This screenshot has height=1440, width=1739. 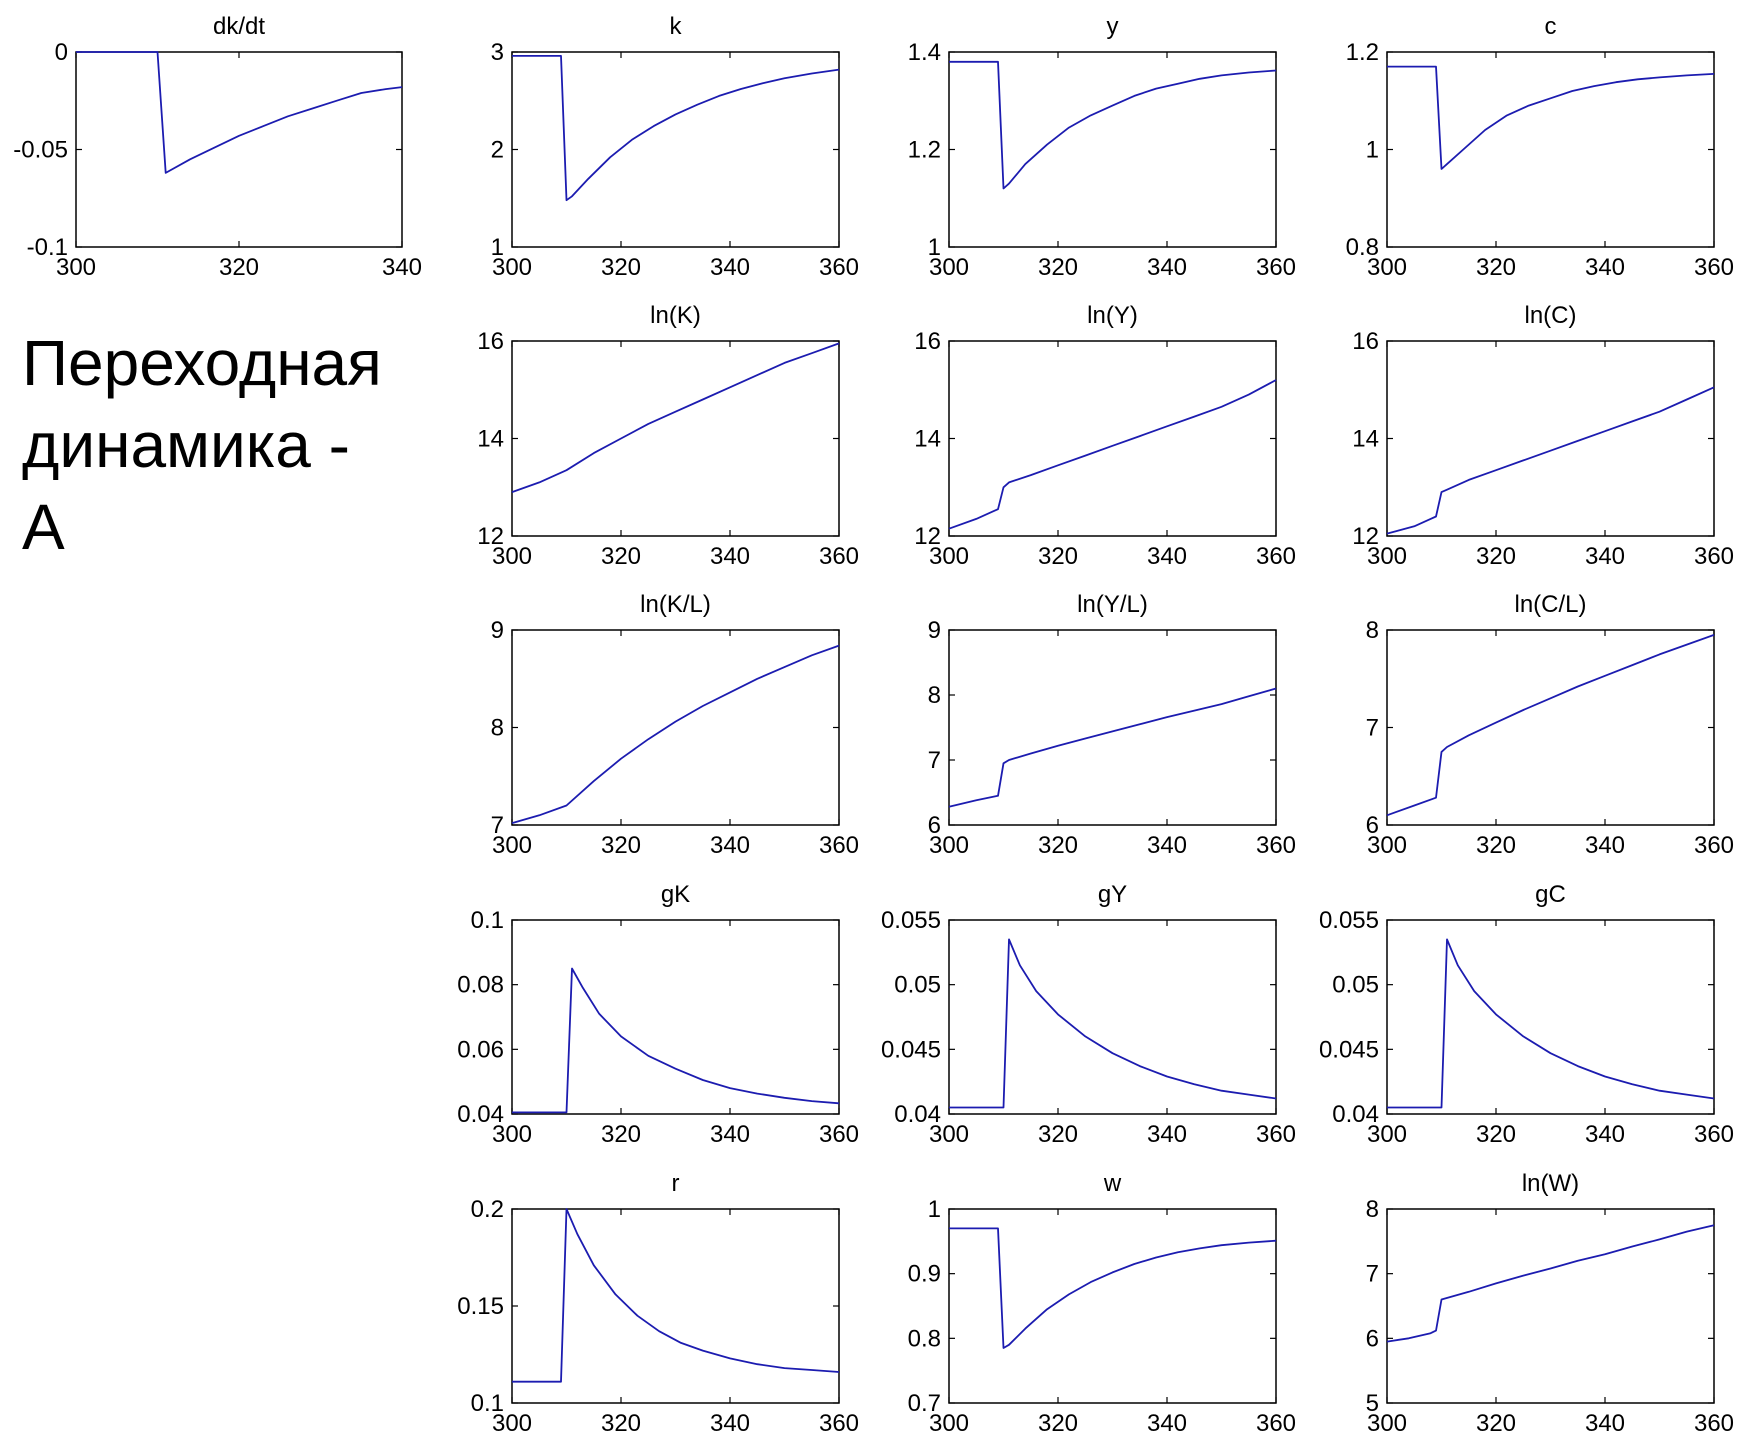 I want to click on series-line-lnK, so click(x=675, y=417).